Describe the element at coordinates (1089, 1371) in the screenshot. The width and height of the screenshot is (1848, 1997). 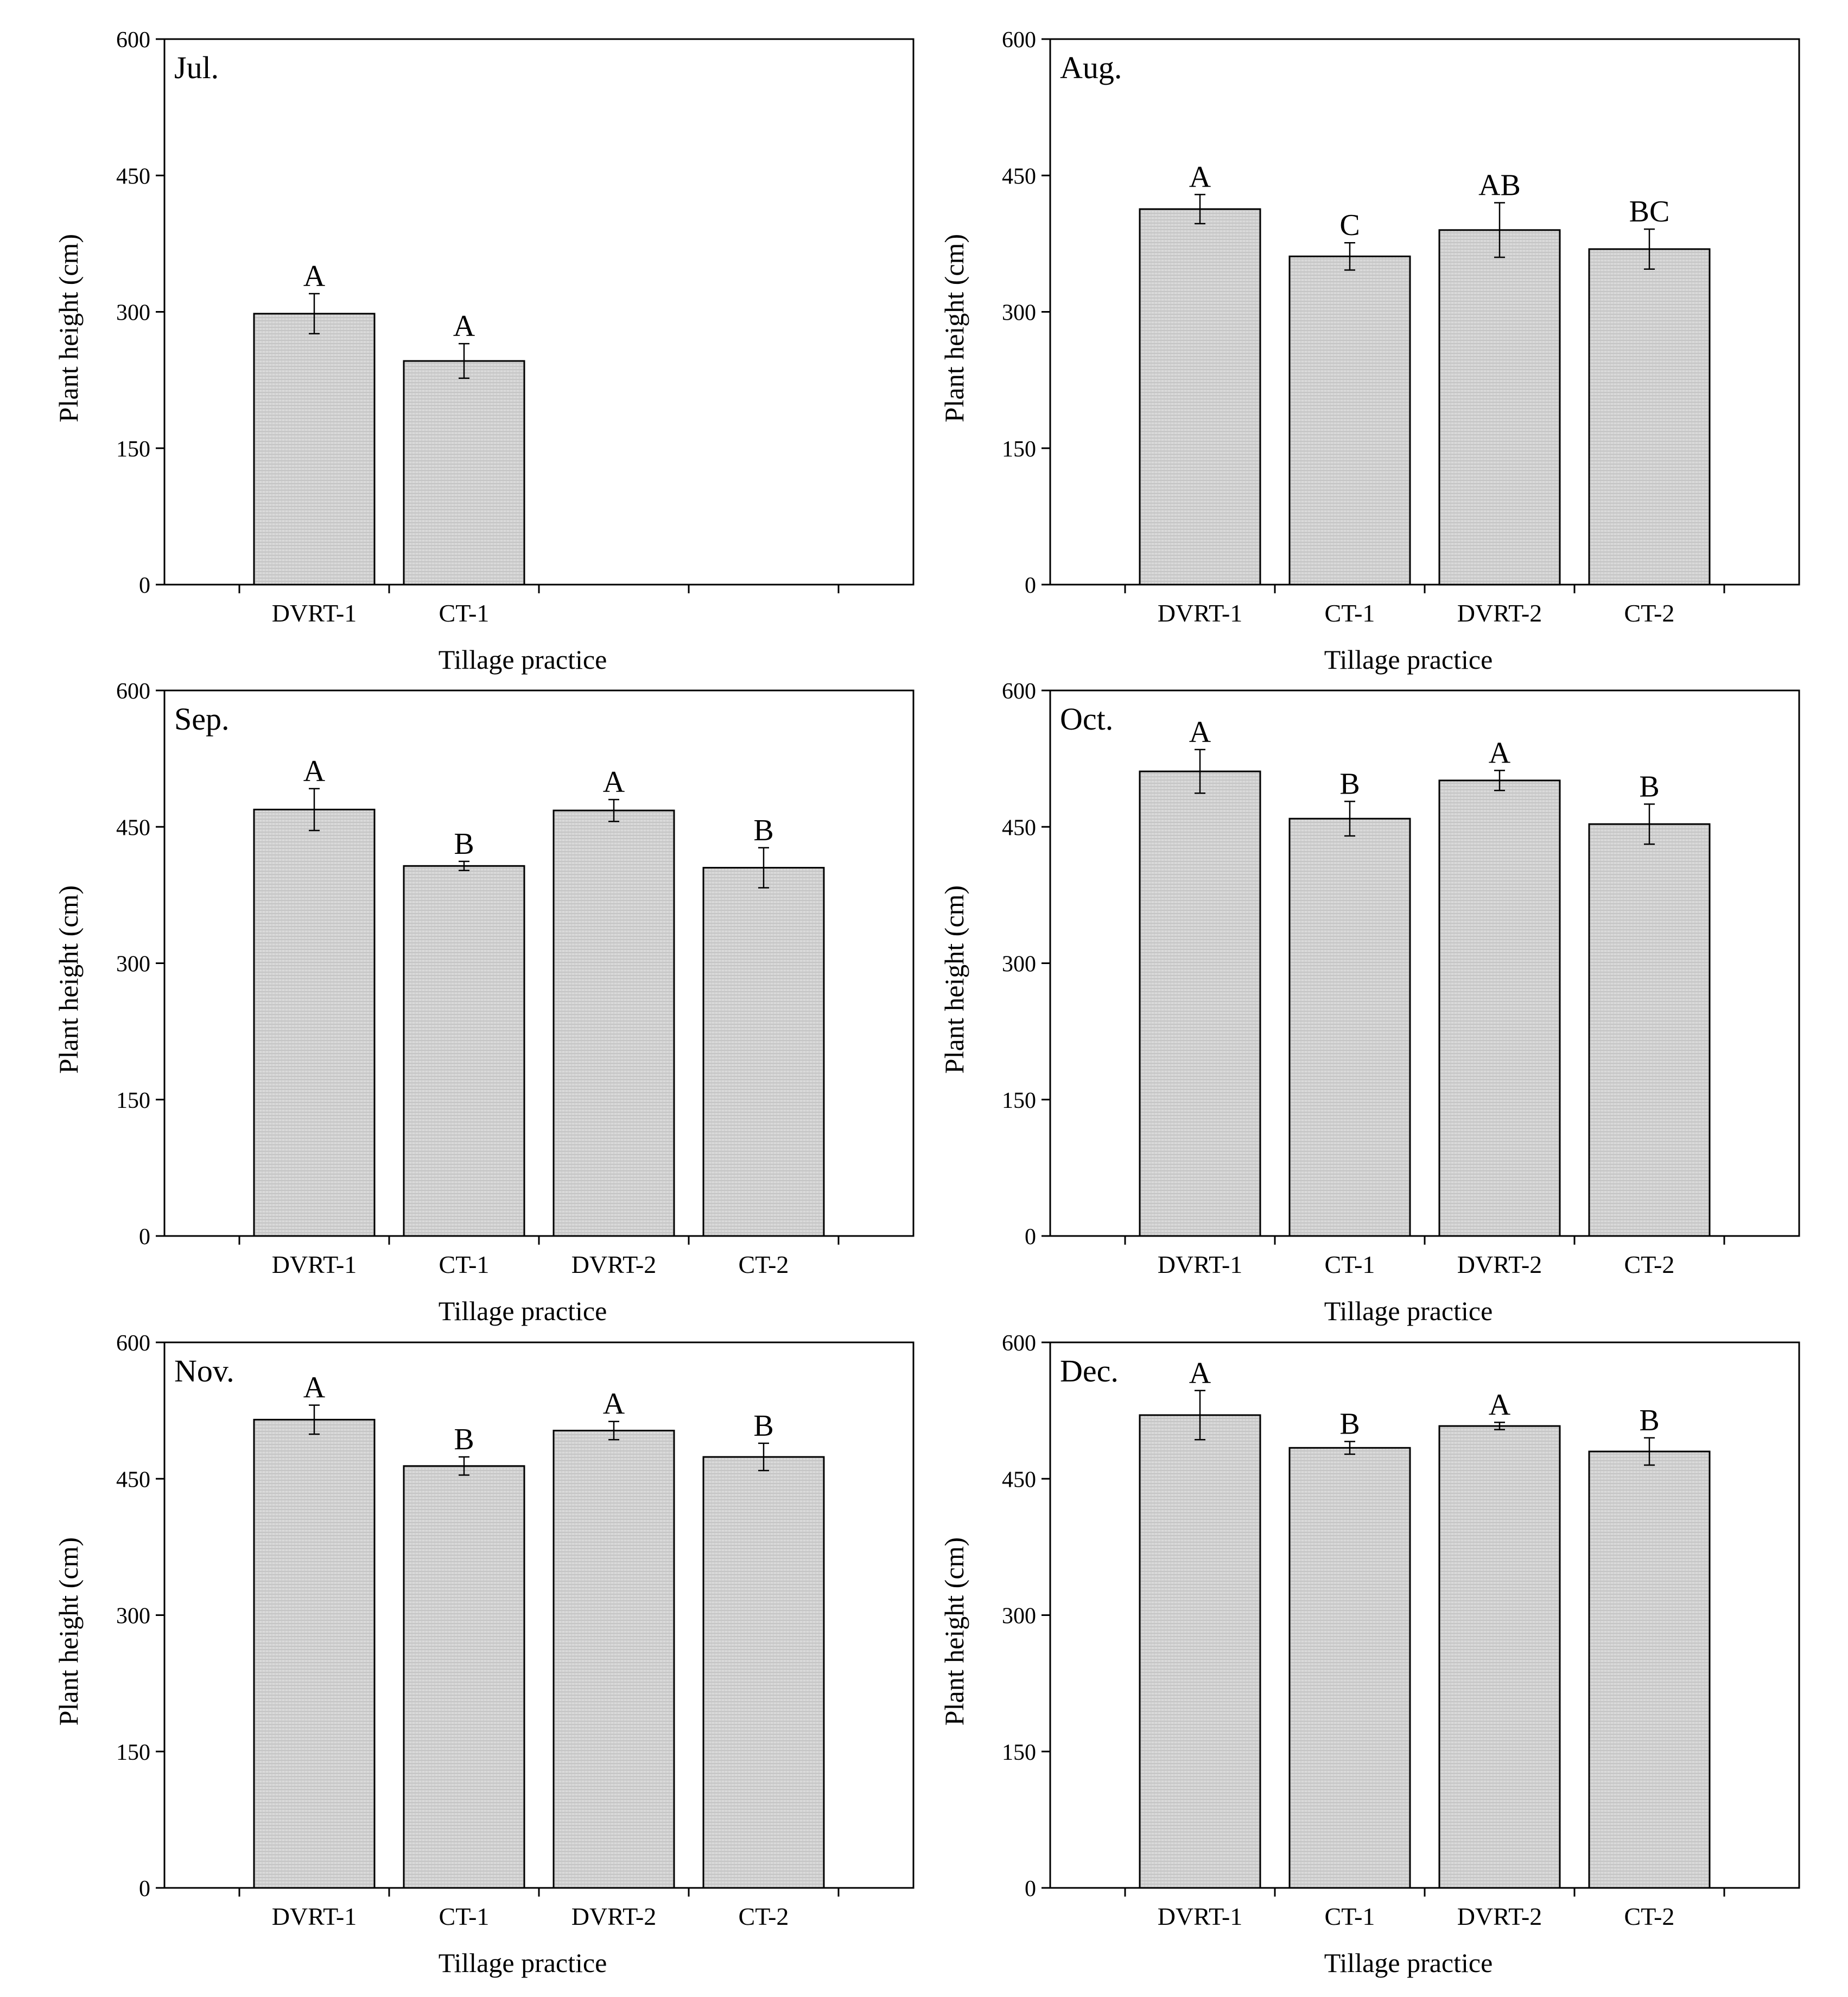
I see `panel-label: Dec.` at that location.